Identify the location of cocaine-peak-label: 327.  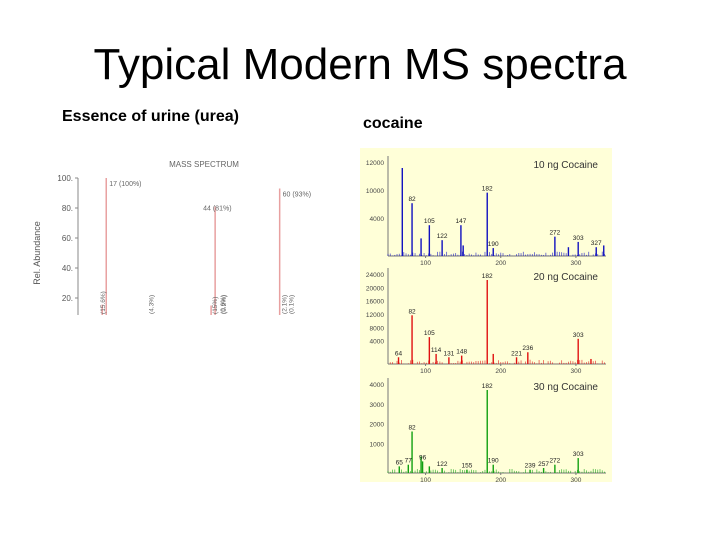
(596, 243).